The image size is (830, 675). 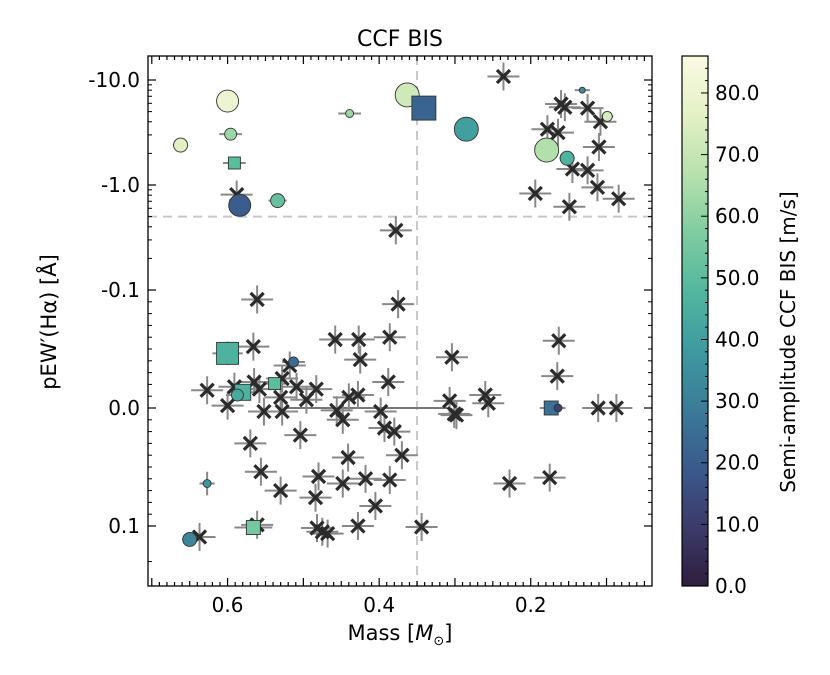 What do you see at coordinates (737, 216) in the screenshot?
I see `colorbar-tick-label: 60.0` at bounding box center [737, 216].